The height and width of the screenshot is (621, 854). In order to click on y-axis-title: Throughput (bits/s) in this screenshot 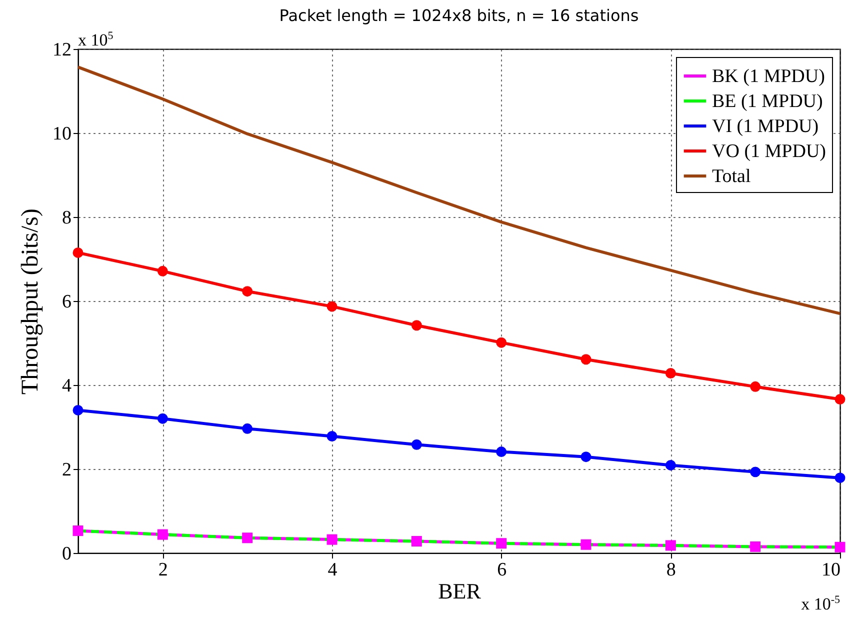, I will do `click(31, 301)`.